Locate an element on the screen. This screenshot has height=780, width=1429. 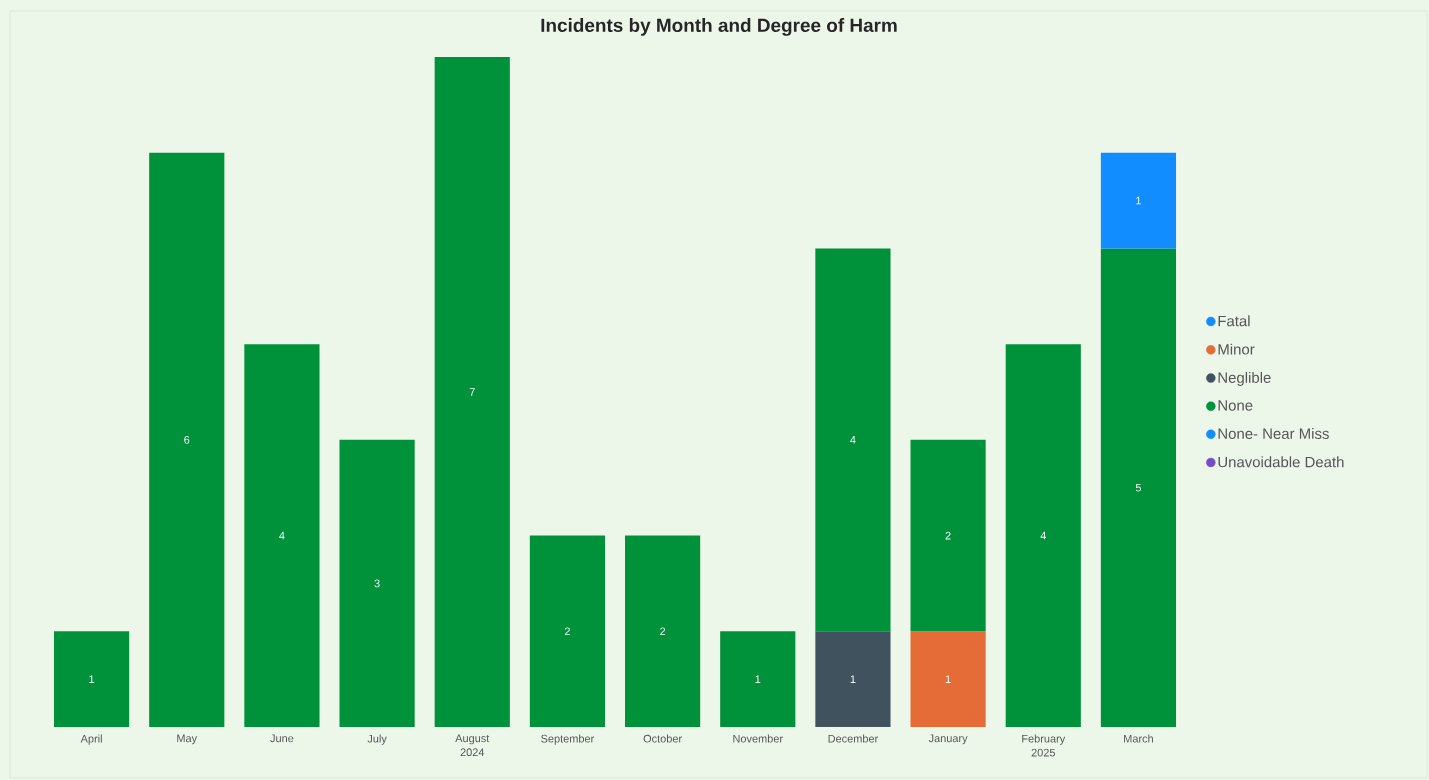
data-label: 6 is located at coordinates (187, 439).